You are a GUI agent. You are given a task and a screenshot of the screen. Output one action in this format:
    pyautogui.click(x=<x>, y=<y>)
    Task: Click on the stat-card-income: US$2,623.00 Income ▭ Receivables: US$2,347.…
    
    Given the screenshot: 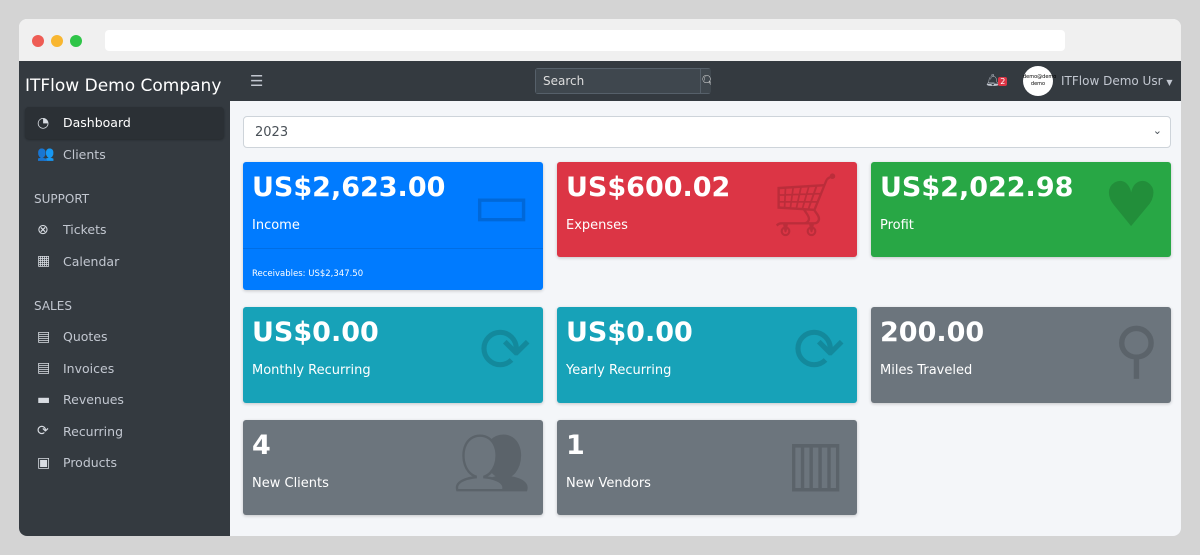 What is the action you would take?
    pyautogui.click(x=393, y=226)
    